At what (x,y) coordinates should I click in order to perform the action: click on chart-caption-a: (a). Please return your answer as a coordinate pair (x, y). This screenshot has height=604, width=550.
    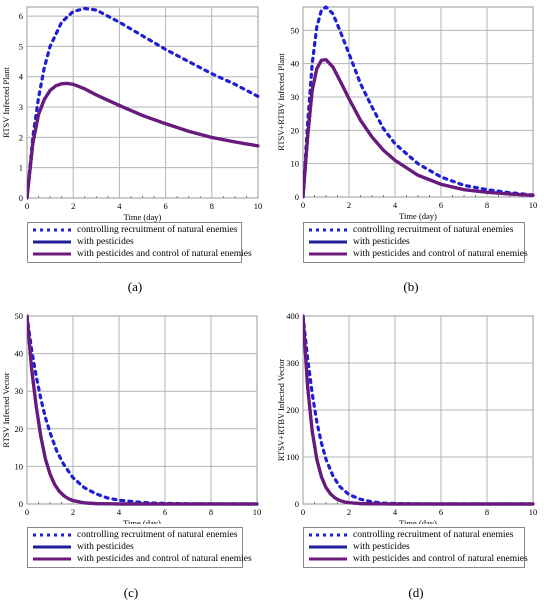
    Looking at the image, I should click on (135, 286).